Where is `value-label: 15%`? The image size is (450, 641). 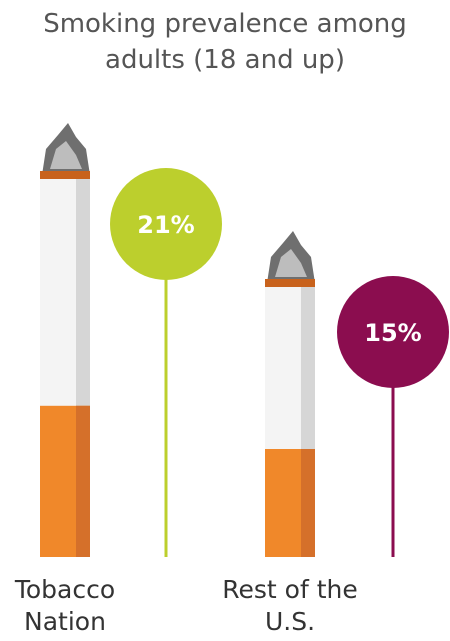
value-label: 15% is located at coordinates (392, 333).